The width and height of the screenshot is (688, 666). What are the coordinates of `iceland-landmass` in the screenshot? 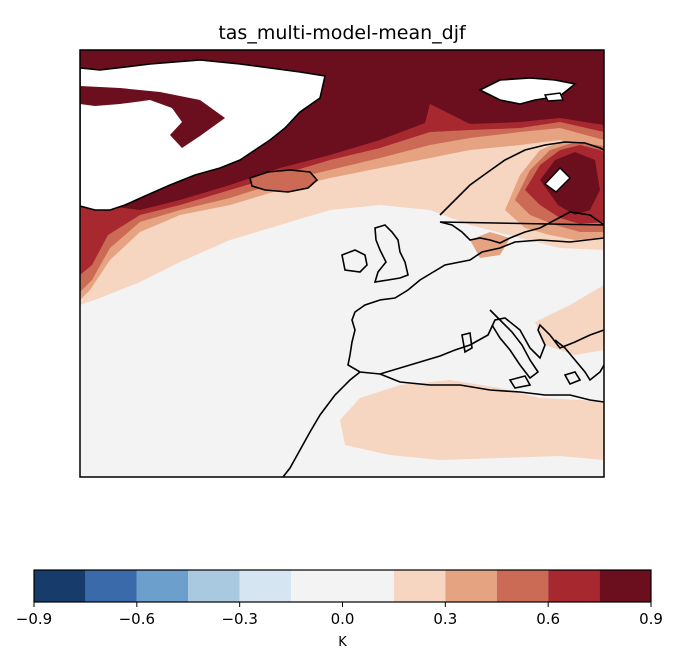 It's located at (284, 181).